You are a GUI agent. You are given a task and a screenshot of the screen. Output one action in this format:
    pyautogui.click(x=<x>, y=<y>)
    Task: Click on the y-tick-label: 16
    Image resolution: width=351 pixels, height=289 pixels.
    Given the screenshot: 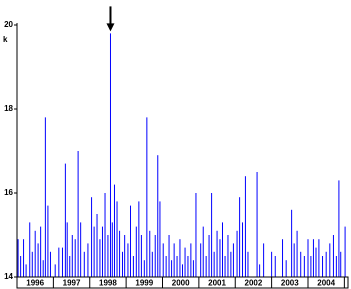 What is the action you would take?
    pyautogui.click(x=8, y=192)
    